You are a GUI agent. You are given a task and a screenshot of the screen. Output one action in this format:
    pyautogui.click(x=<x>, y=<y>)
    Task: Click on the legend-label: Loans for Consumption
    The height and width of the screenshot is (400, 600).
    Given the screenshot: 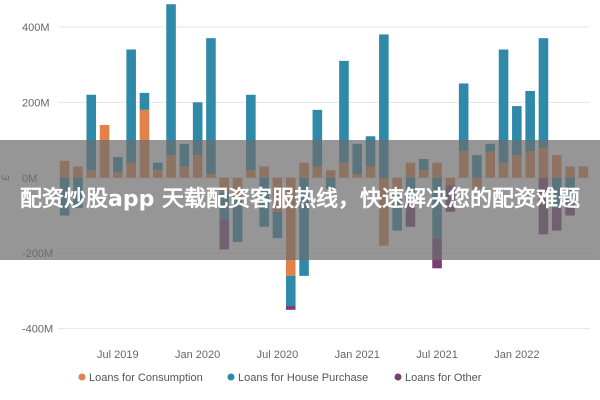 What is the action you would take?
    pyautogui.click(x=146, y=378)
    